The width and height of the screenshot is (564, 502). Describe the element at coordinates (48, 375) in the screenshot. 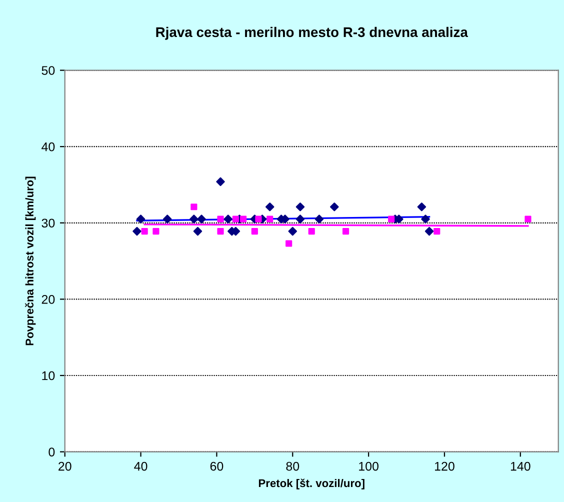

I see `y-tick-label: 10` at that location.